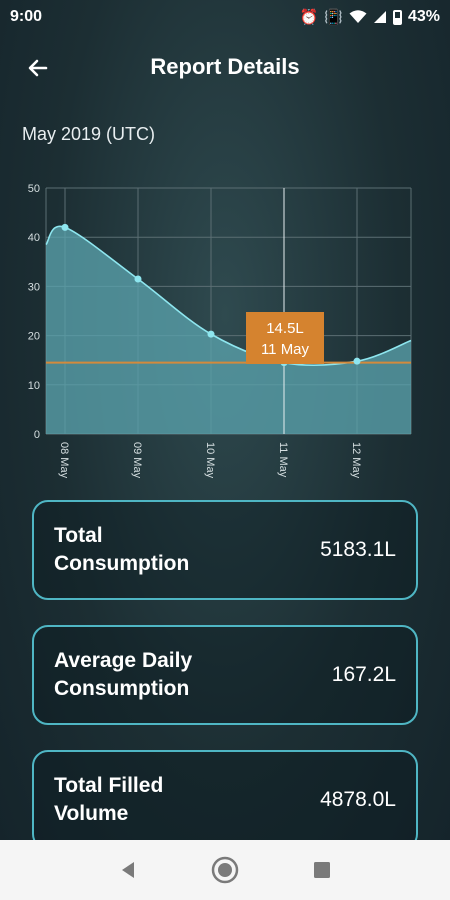 The image size is (450, 900). What do you see at coordinates (123, 674) in the screenshot?
I see `card-label: Average Daily Consumption` at bounding box center [123, 674].